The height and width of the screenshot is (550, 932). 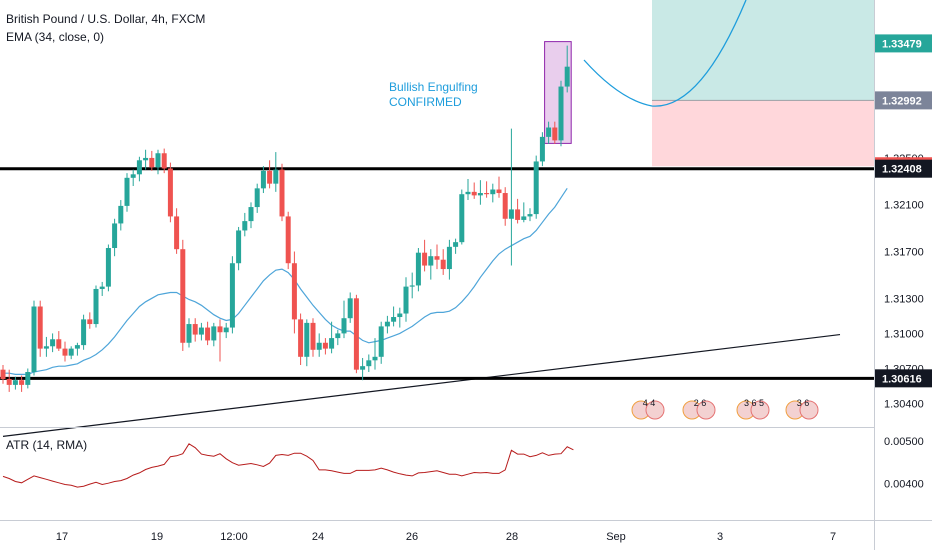 I want to click on target-zone, so click(x=763, y=50).